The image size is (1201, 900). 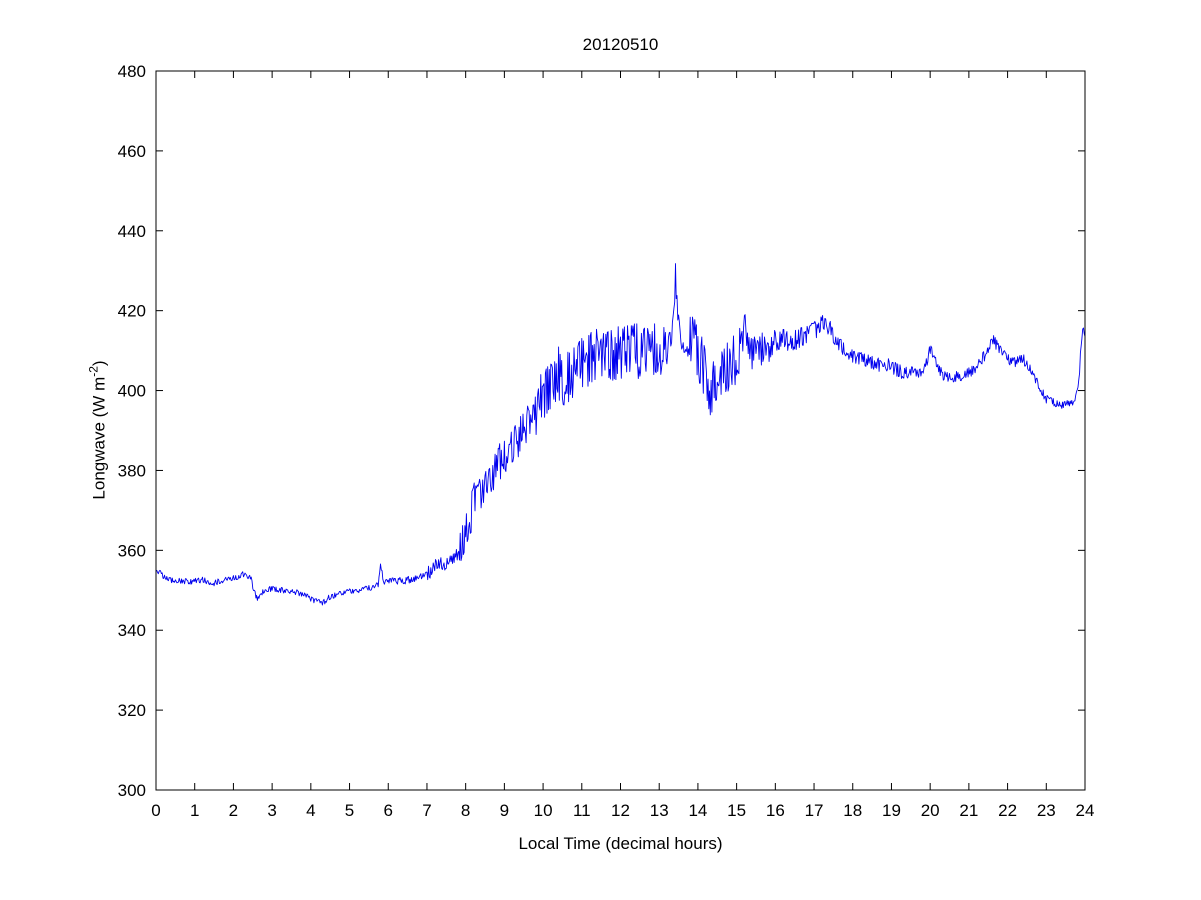 What do you see at coordinates (426, 810) in the screenshot?
I see `x-tick-label: 7` at bounding box center [426, 810].